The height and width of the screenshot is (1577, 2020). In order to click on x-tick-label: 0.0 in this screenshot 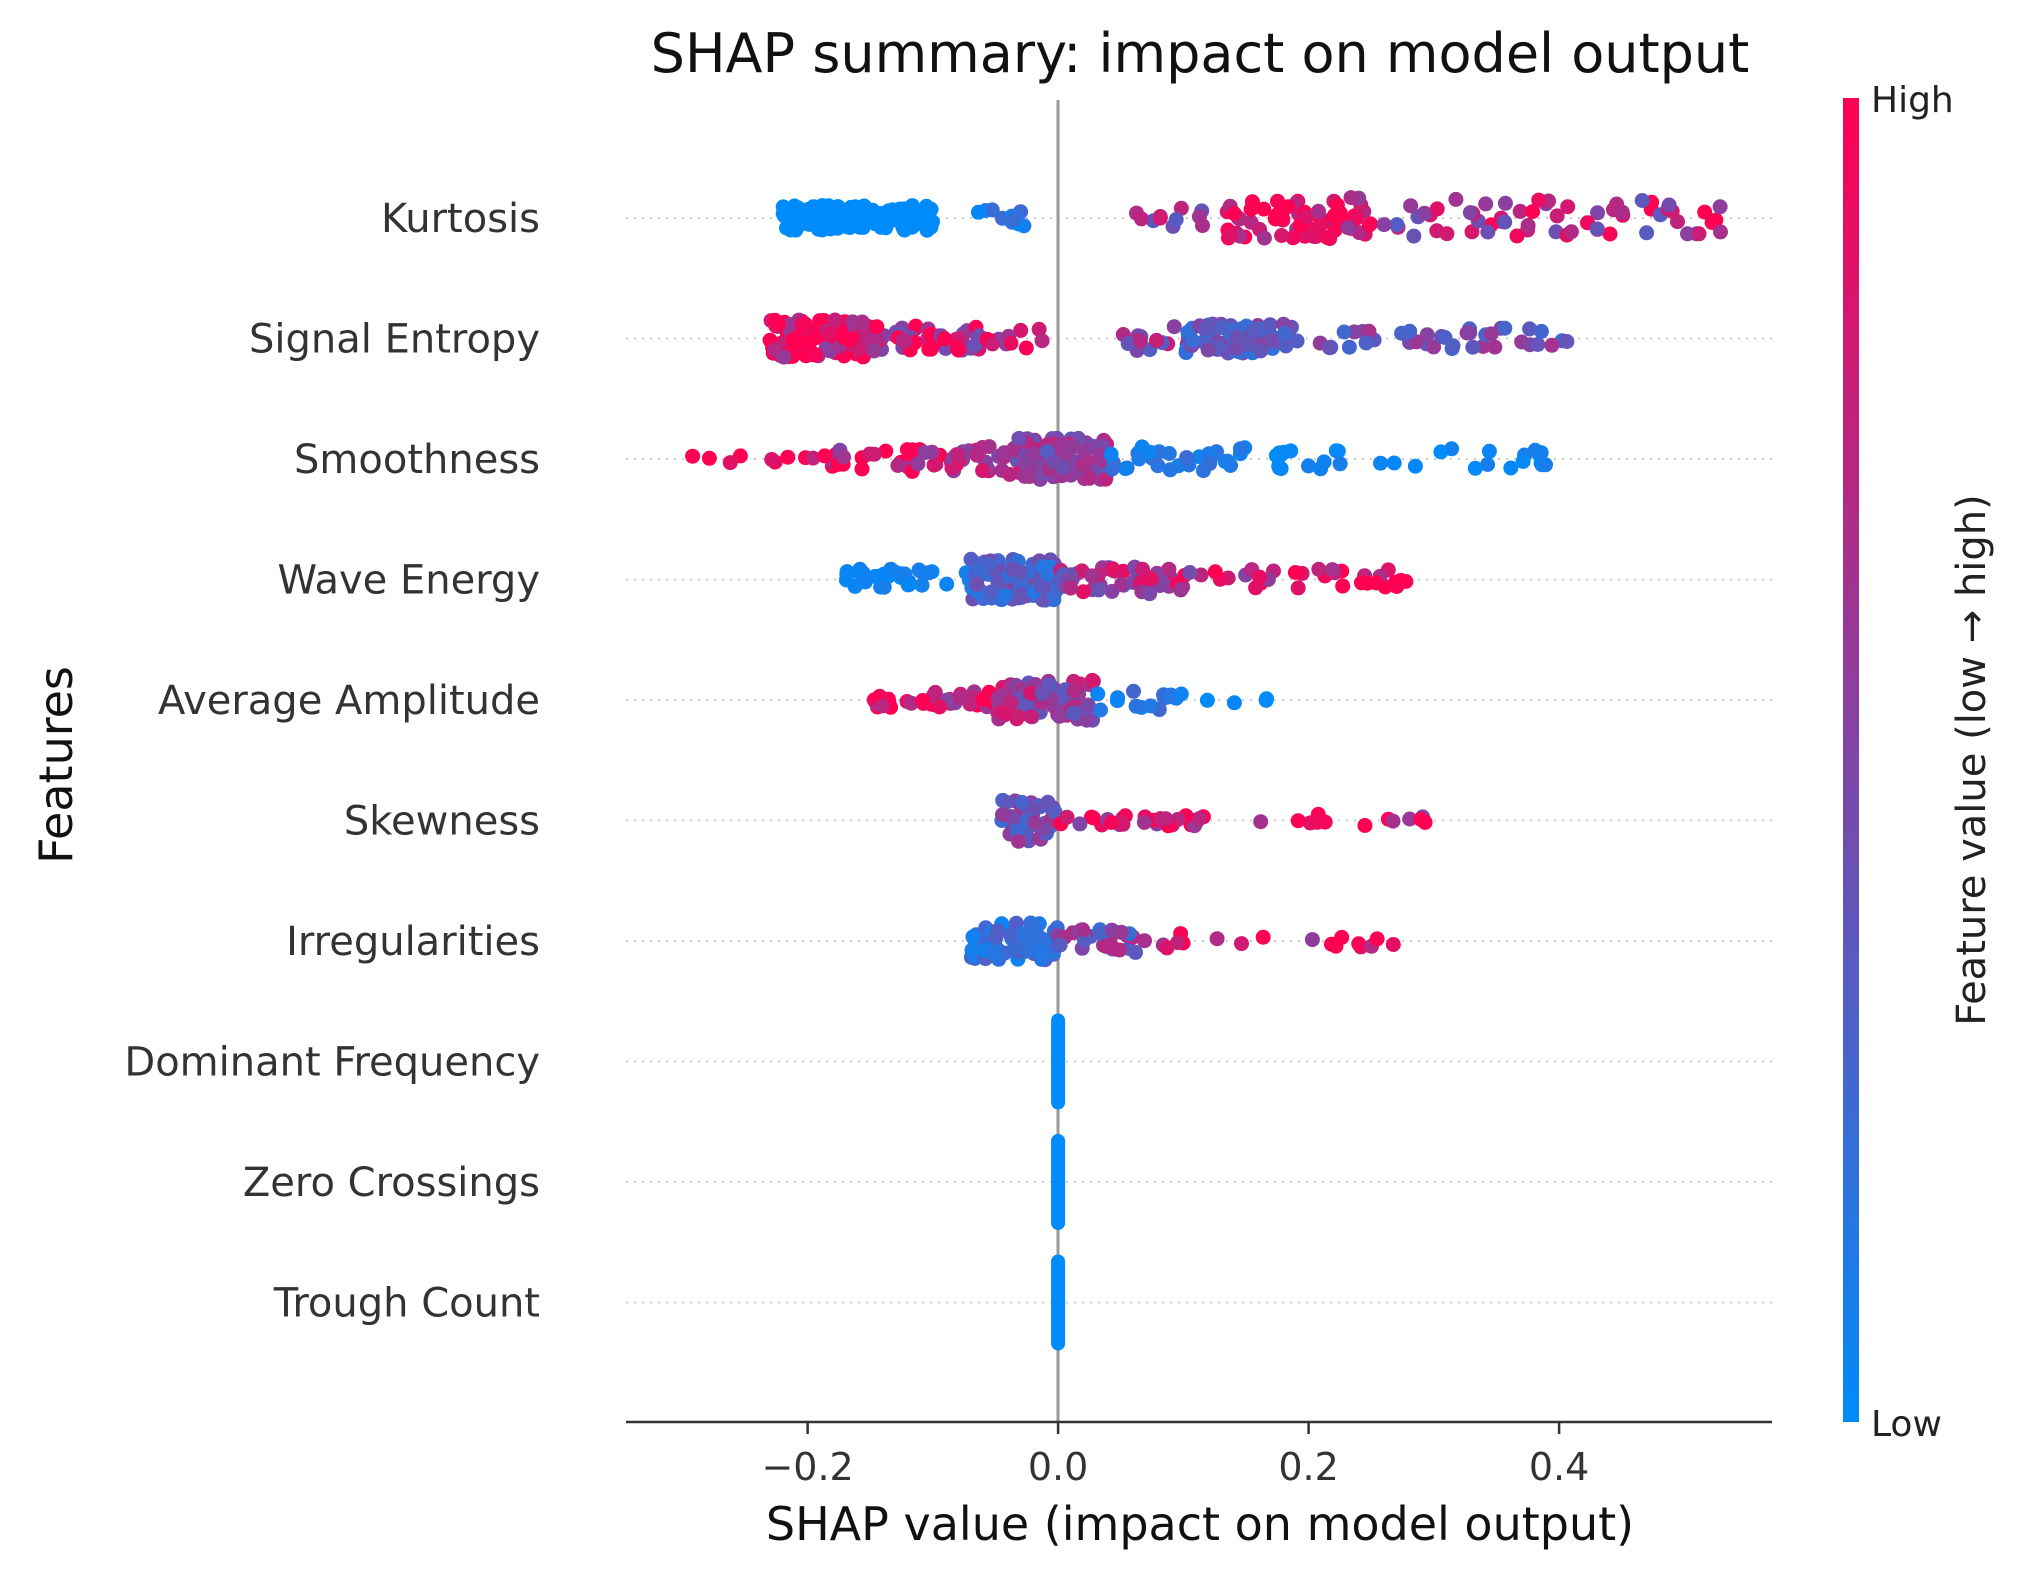, I will do `click(1058, 1467)`.